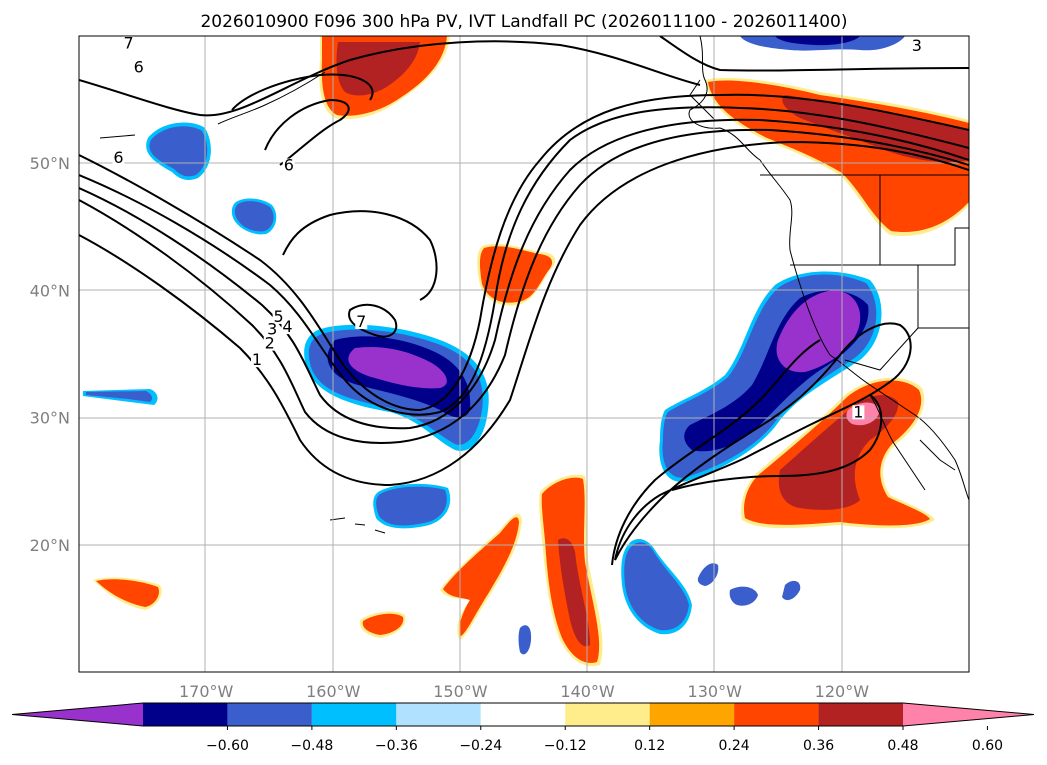 The width and height of the screenshot is (1047, 765). Describe the element at coordinates (587, 691) in the screenshot. I see `lon-tick-label: 140°W` at that location.